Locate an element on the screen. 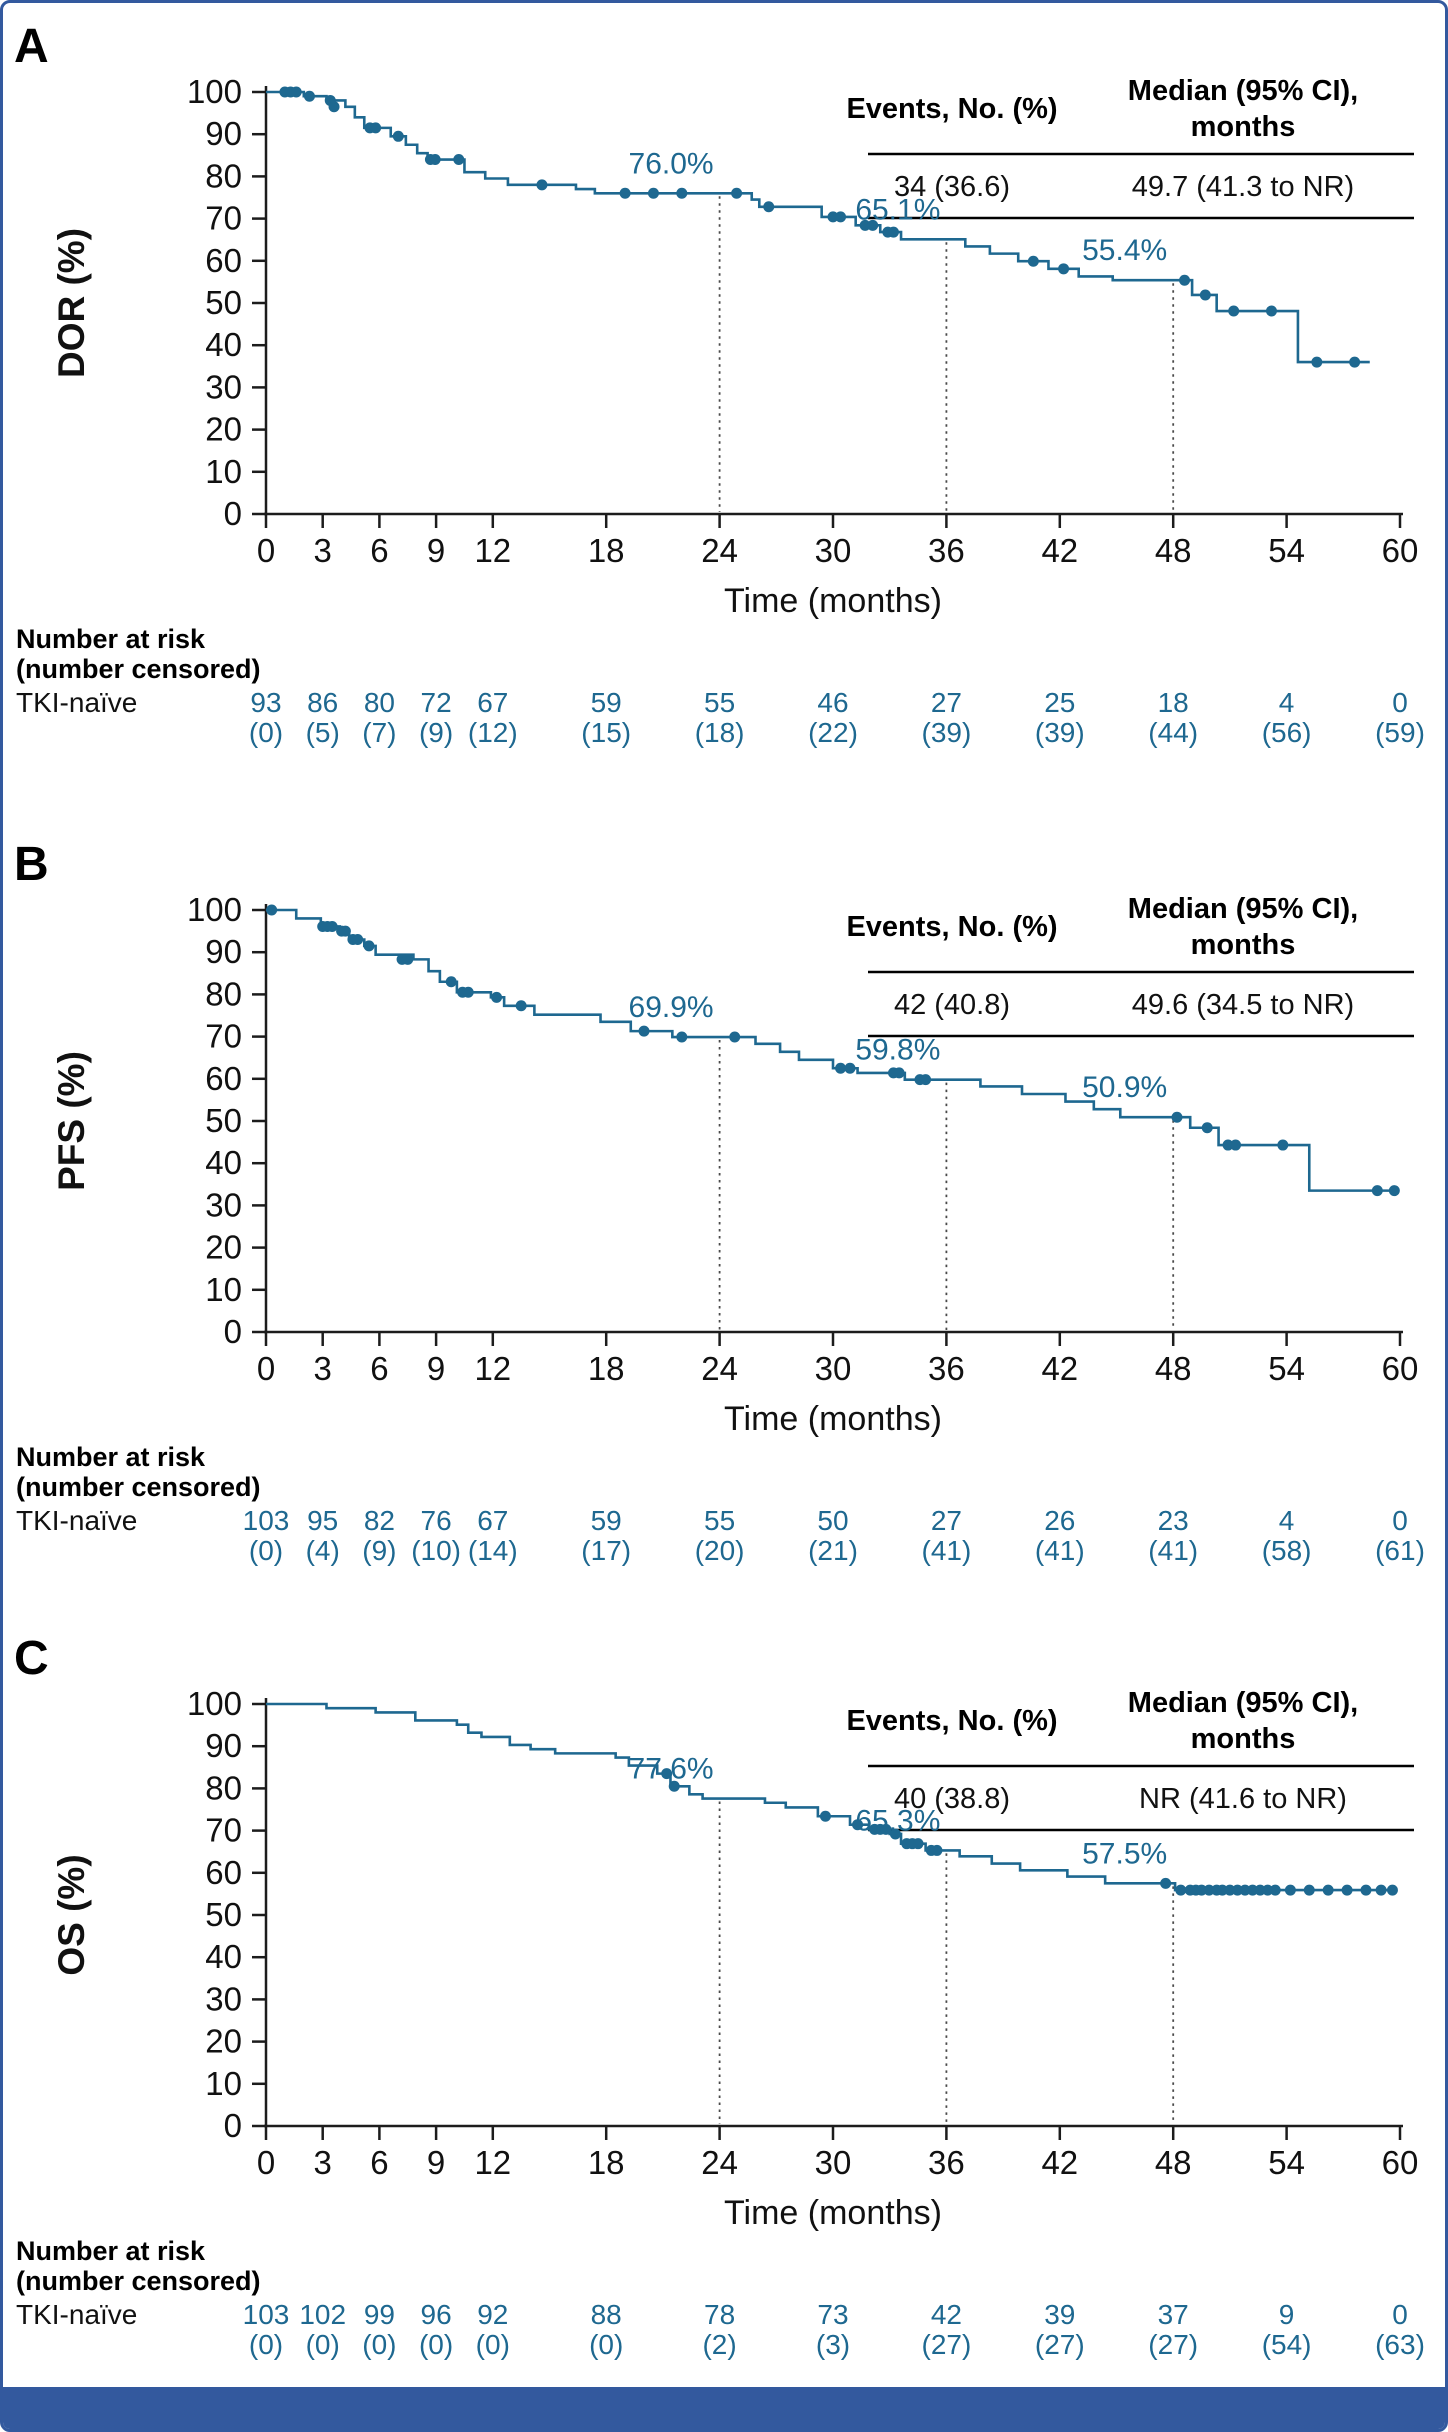 The height and width of the screenshot is (2432, 1448). risk-count: 50 is located at coordinates (832, 1520).